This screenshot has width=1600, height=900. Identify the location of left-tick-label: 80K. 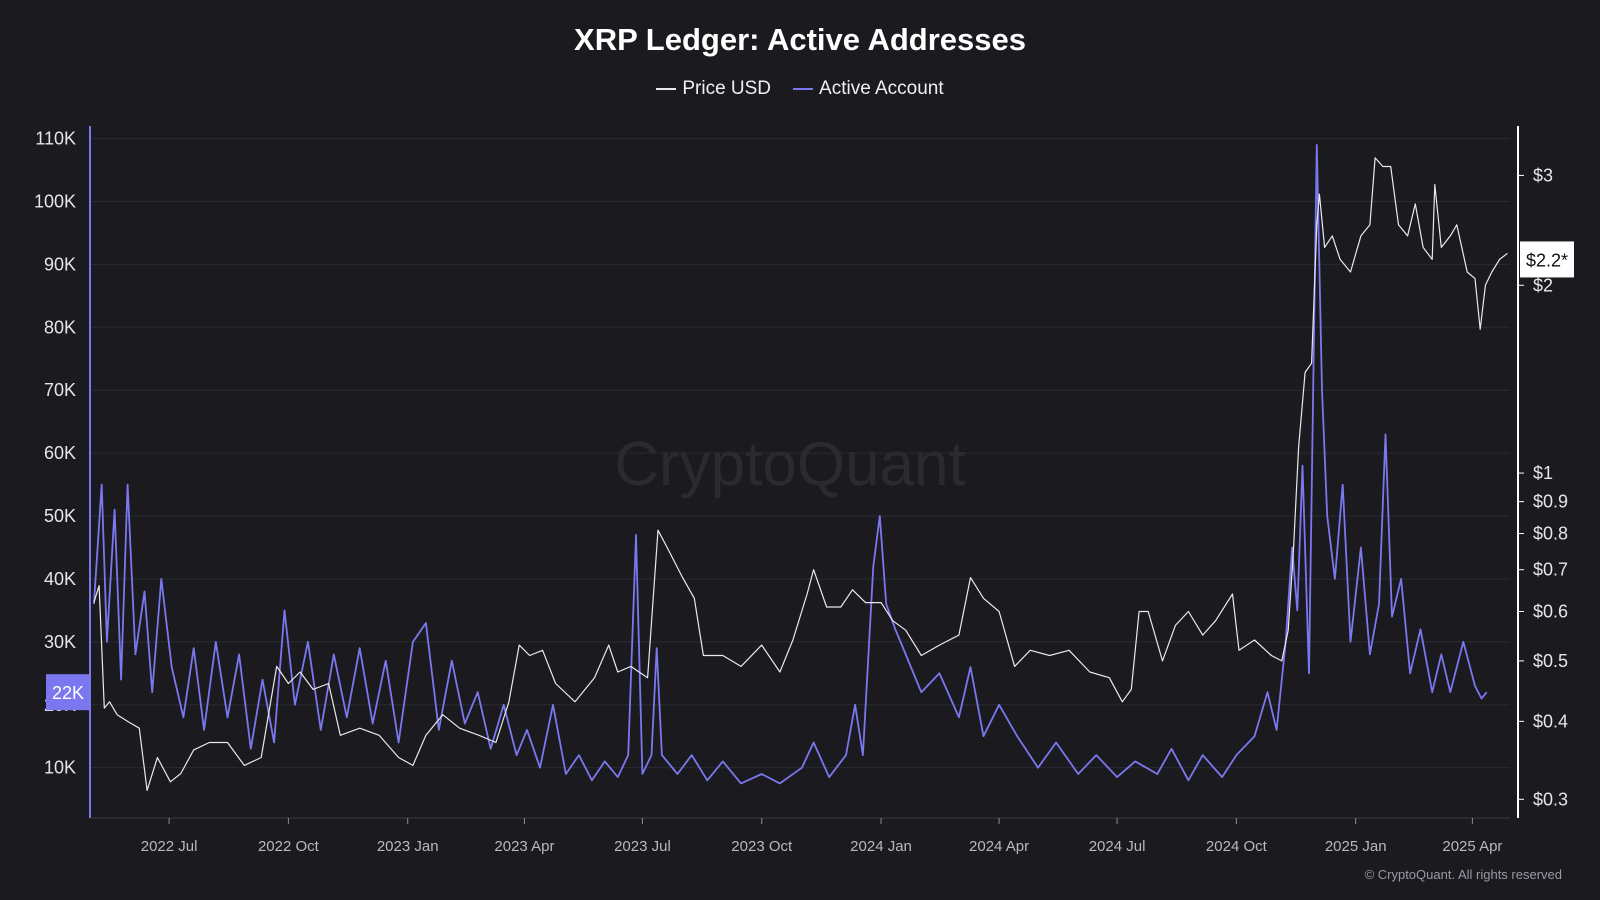
(60, 327).